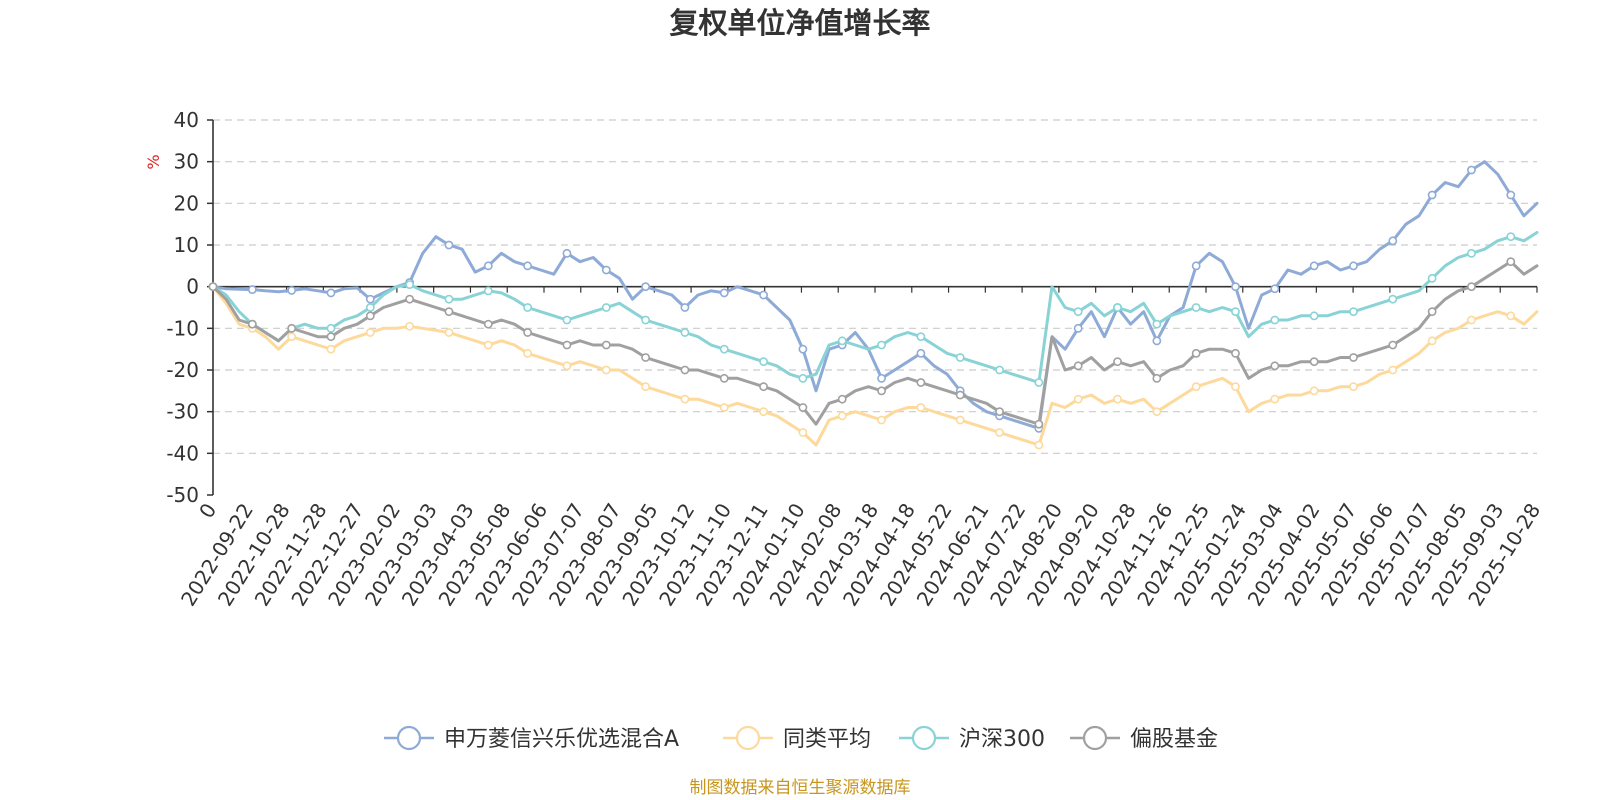  Describe the element at coordinates (800, 788) in the screenshot. I see `data-source-note: 制图数据来自恒生聚源数据库` at that location.